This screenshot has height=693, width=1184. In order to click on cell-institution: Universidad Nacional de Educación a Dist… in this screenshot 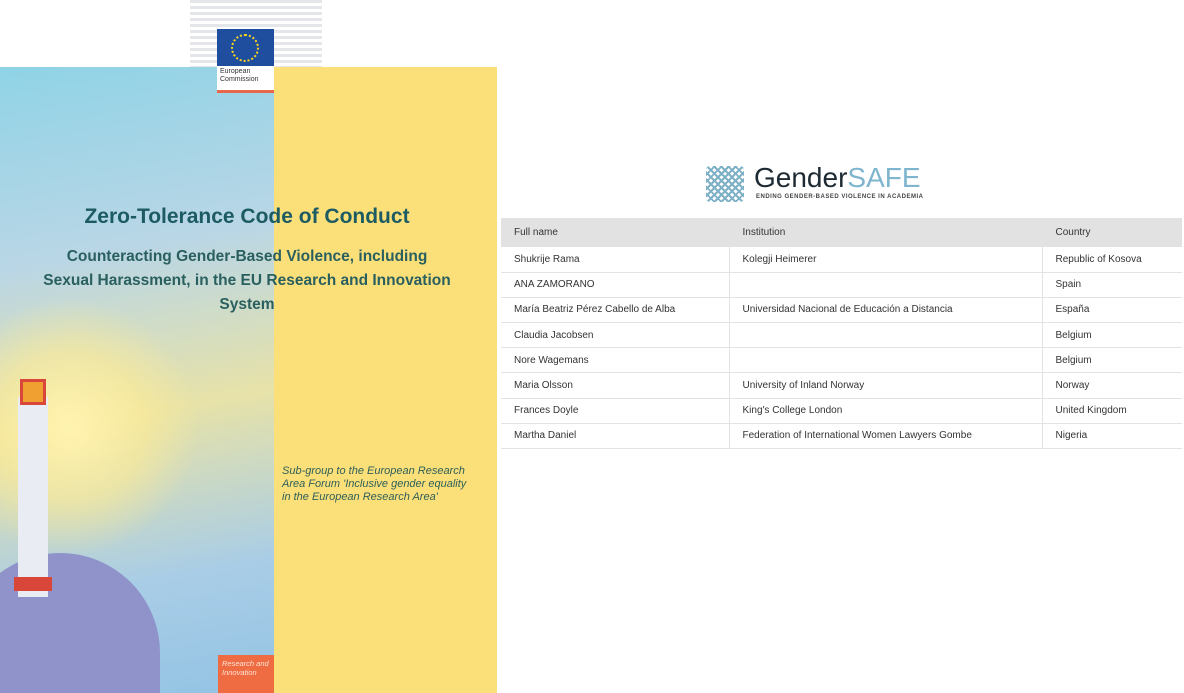, I will do `click(885, 310)`.